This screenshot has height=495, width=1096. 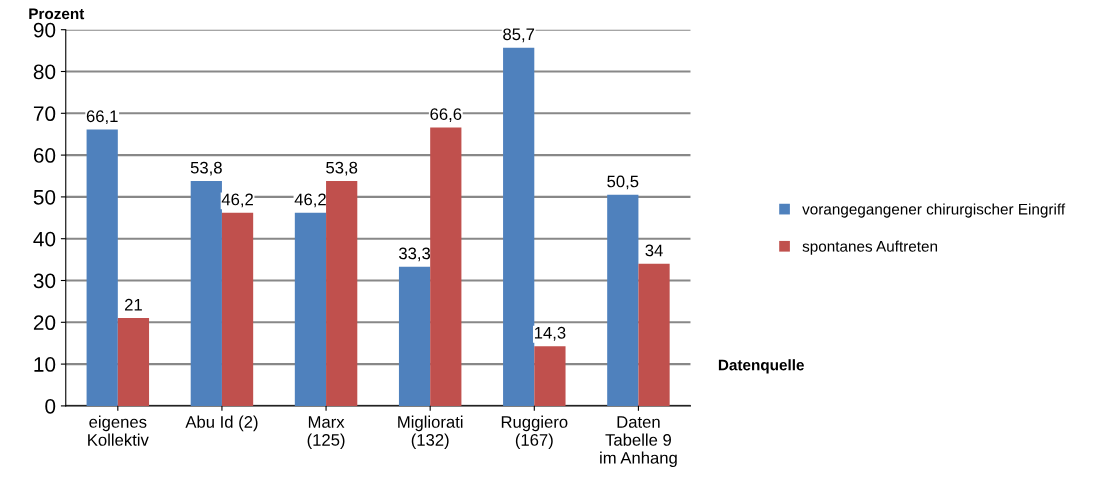 I want to click on data-label: 66,6, so click(x=446, y=115).